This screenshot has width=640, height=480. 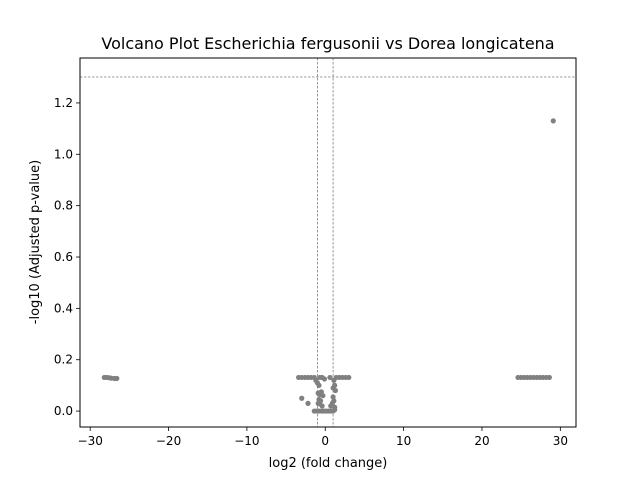 I want to click on x-tick-label: −30, so click(x=90, y=441).